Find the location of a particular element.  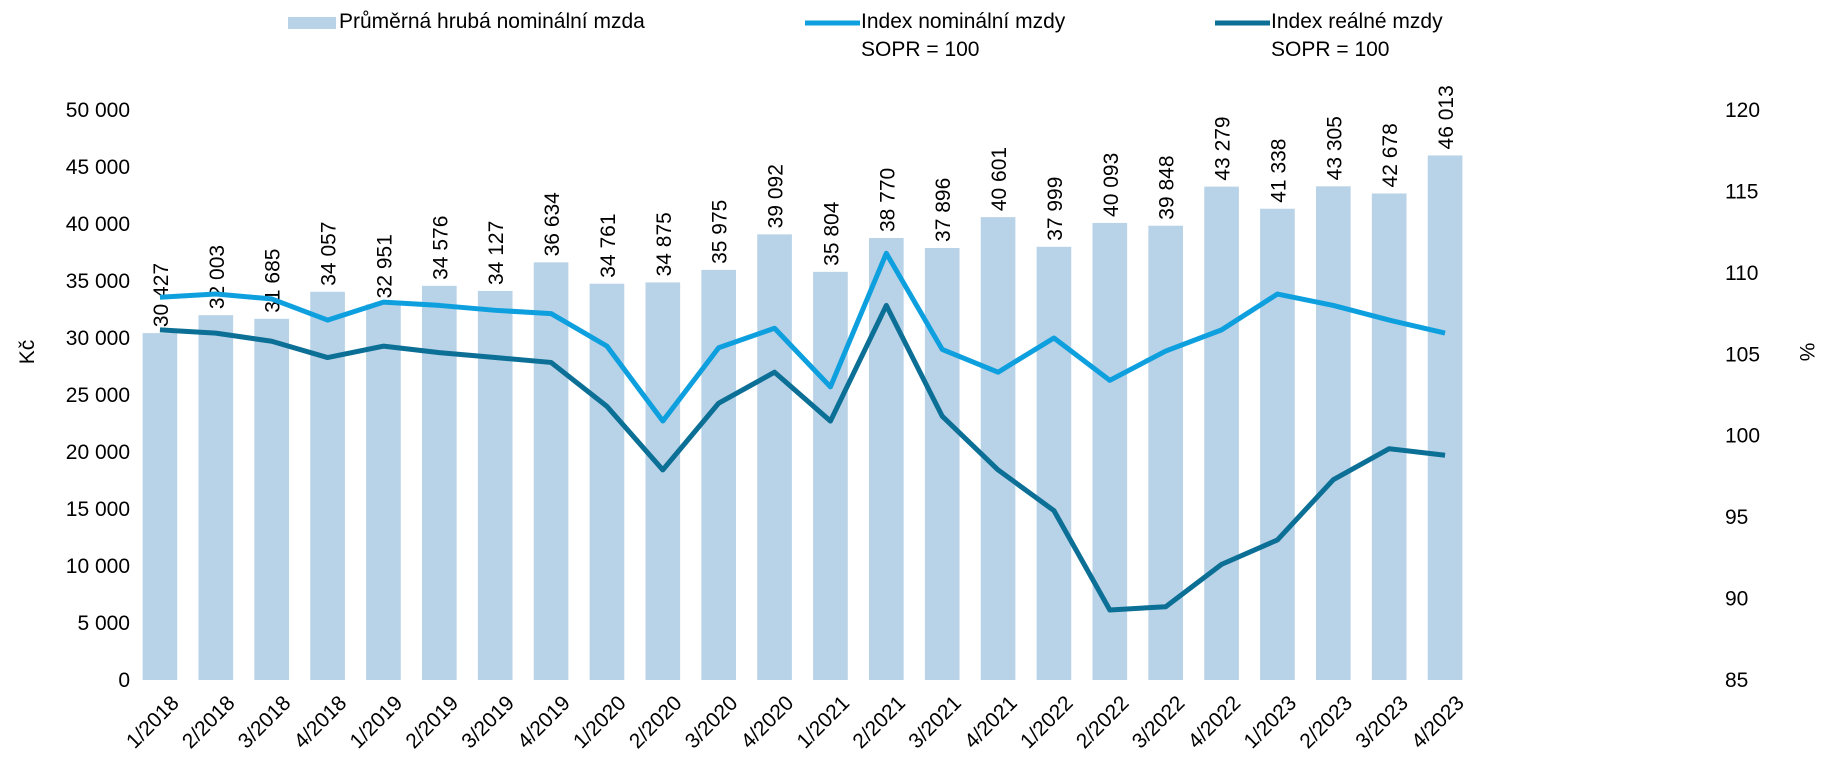

data-label: 36 634 is located at coordinates (552, 224).